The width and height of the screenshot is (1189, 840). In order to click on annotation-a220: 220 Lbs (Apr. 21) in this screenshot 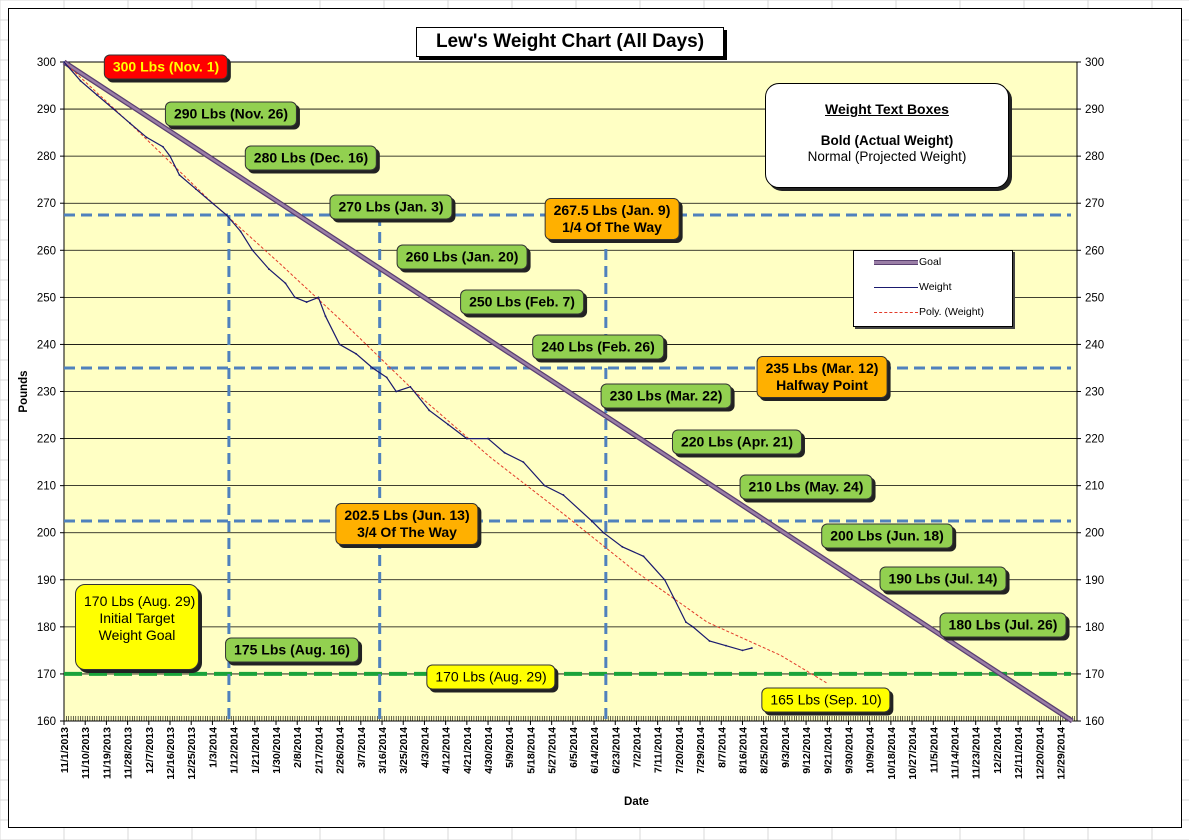, I will do `click(737, 442)`.